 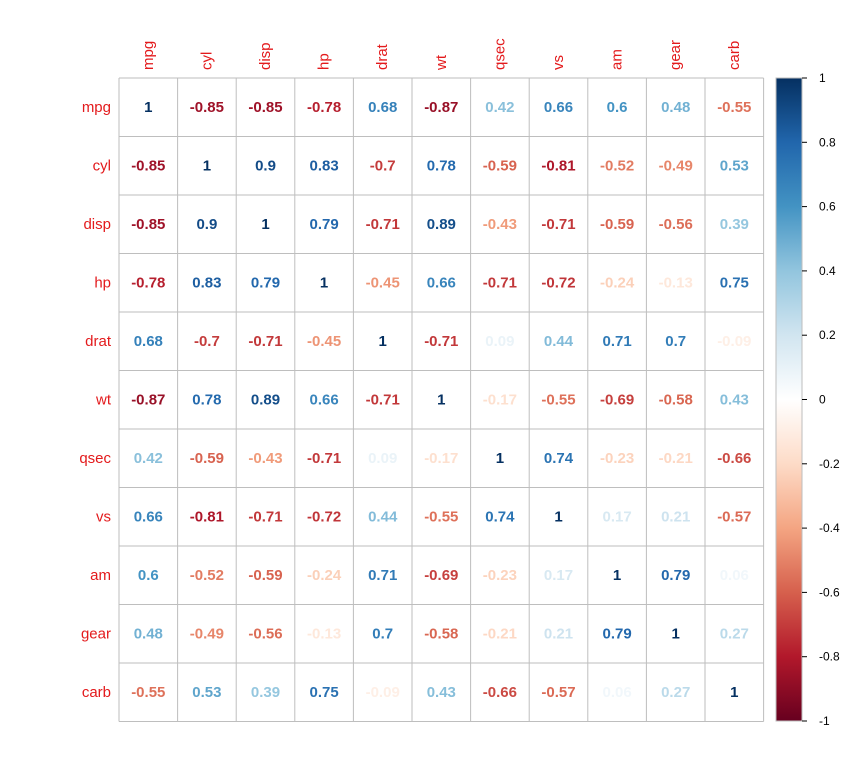 What do you see at coordinates (441, 692) in the screenshot?
I see `cell-value-carb-wt: 0.43` at bounding box center [441, 692].